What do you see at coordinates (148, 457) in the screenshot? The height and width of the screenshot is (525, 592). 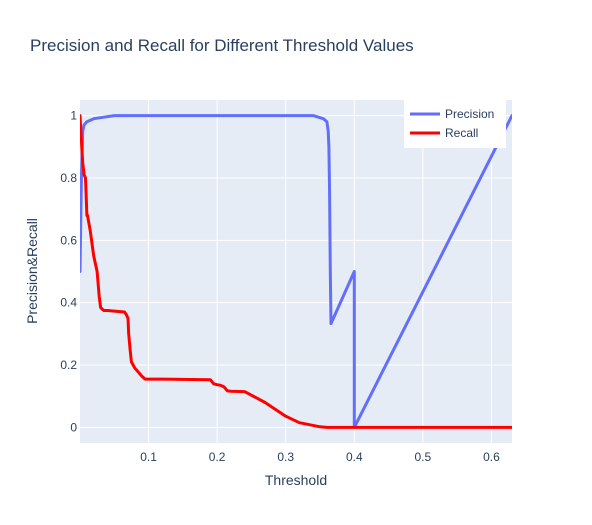 I see `x-tick-label: 0.1` at bounding box center [148, 457].